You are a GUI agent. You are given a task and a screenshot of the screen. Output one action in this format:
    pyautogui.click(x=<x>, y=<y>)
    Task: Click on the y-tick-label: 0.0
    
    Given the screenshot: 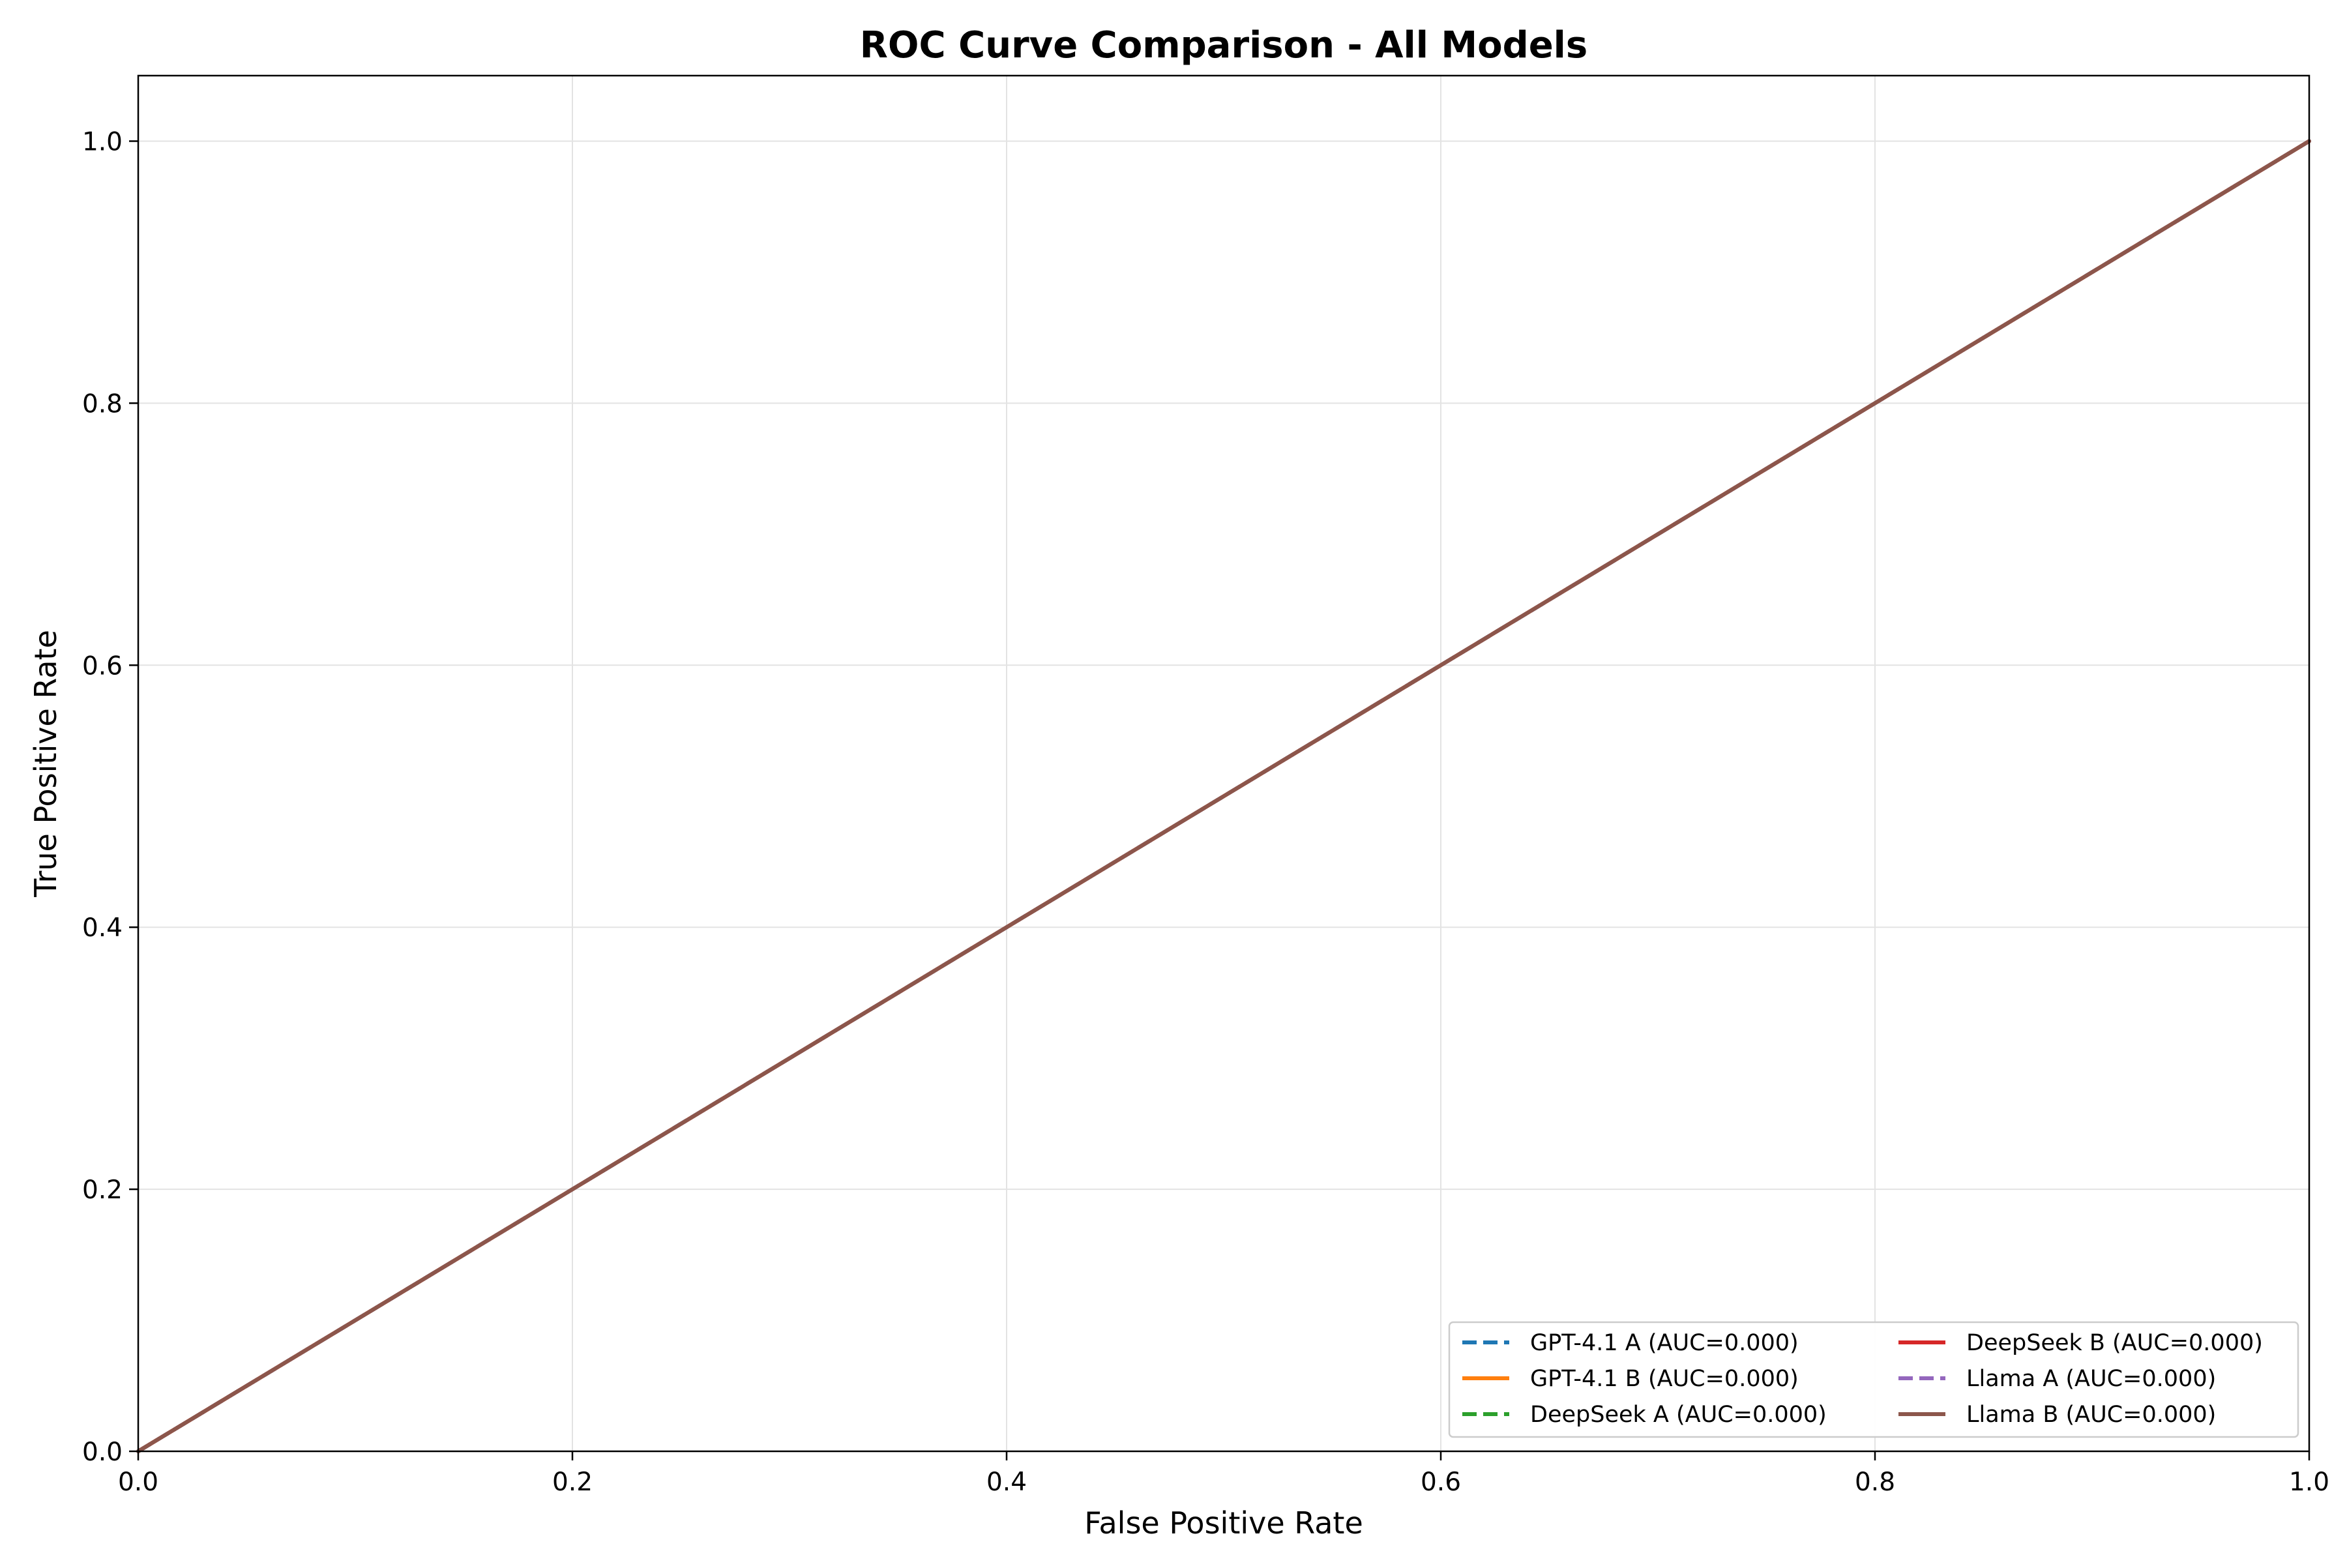 What is the action you would take?
    pyautogui.click(x=102, y=1453)
    